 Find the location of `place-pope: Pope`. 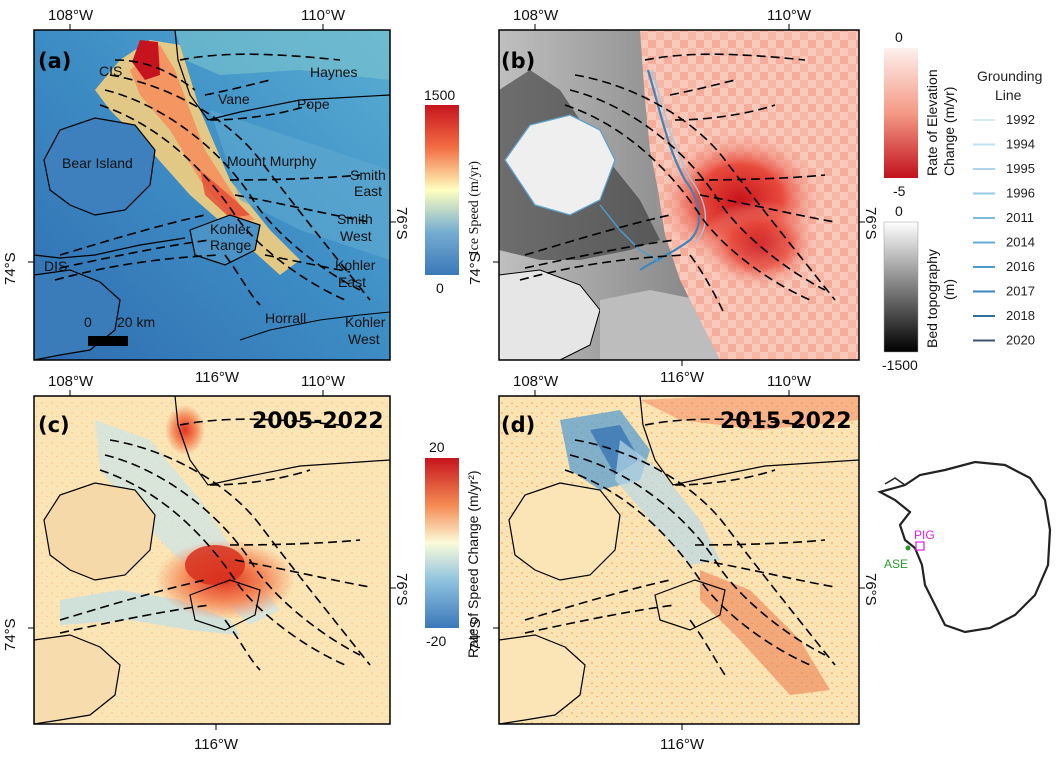

place-pope: Pope is located at coordinates (313, 104).